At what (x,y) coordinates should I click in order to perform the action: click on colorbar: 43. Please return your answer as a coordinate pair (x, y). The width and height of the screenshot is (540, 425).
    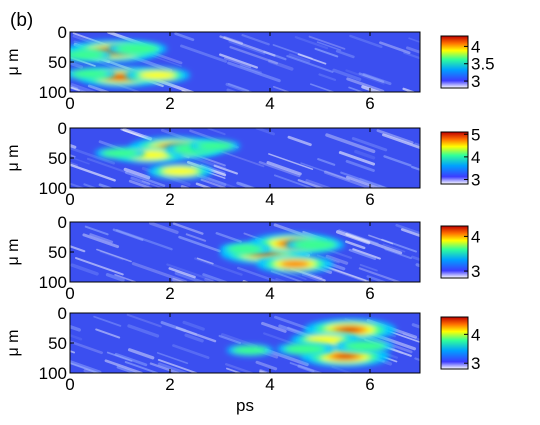
    Looking at the image, I should click on (460, 253).